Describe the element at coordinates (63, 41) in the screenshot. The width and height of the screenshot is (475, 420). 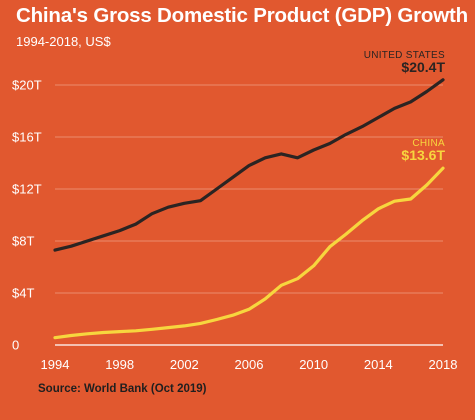
I see `chart-subtitle: 1994-2018, US$` at that location.